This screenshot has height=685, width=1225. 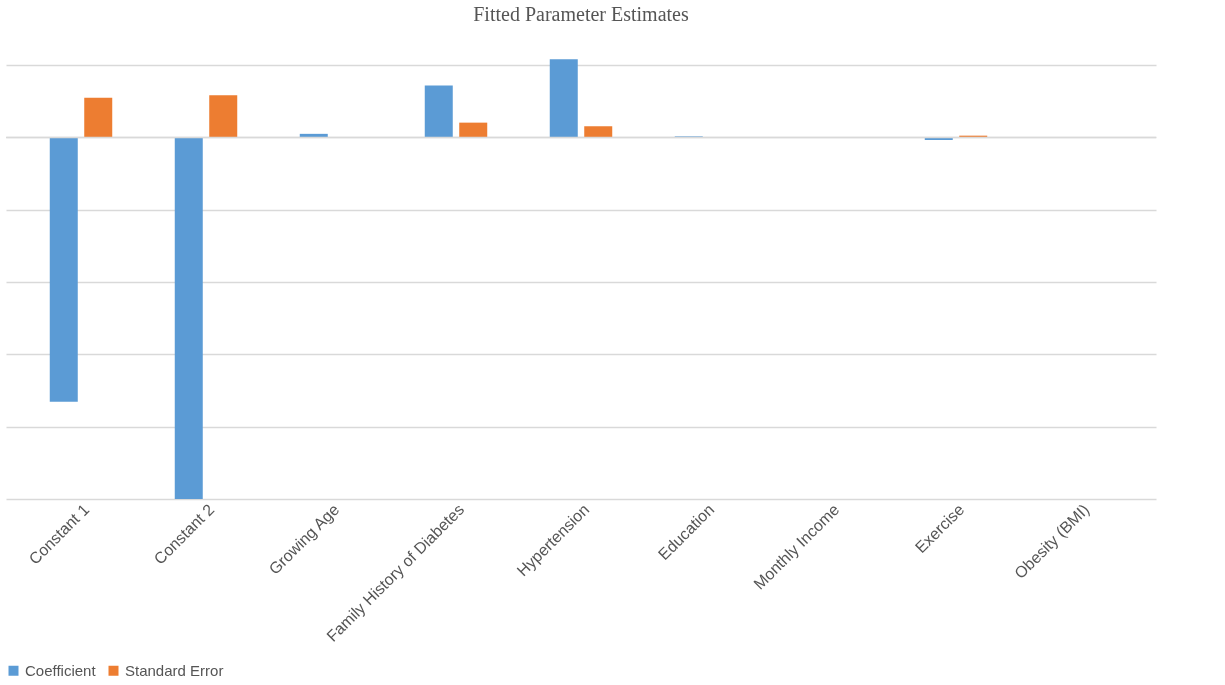 I want to click on legend-label: Standard Error, so click(x=174, y=670).